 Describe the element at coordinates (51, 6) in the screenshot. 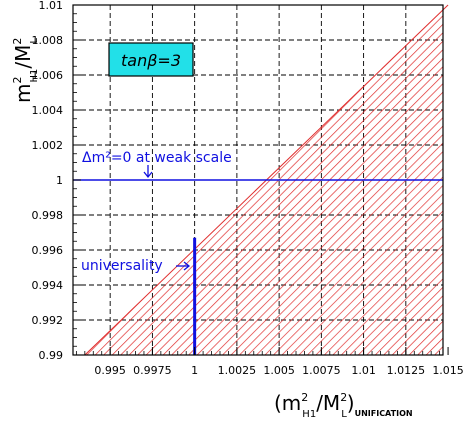

I see `y-tick-label: 1.01` at that location.